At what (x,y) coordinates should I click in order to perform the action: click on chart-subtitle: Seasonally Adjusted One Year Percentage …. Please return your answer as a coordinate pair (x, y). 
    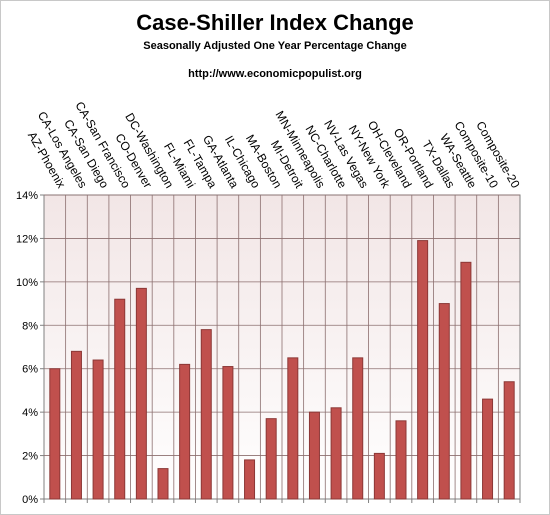
    Looking at the image, I should click on (275, 46).